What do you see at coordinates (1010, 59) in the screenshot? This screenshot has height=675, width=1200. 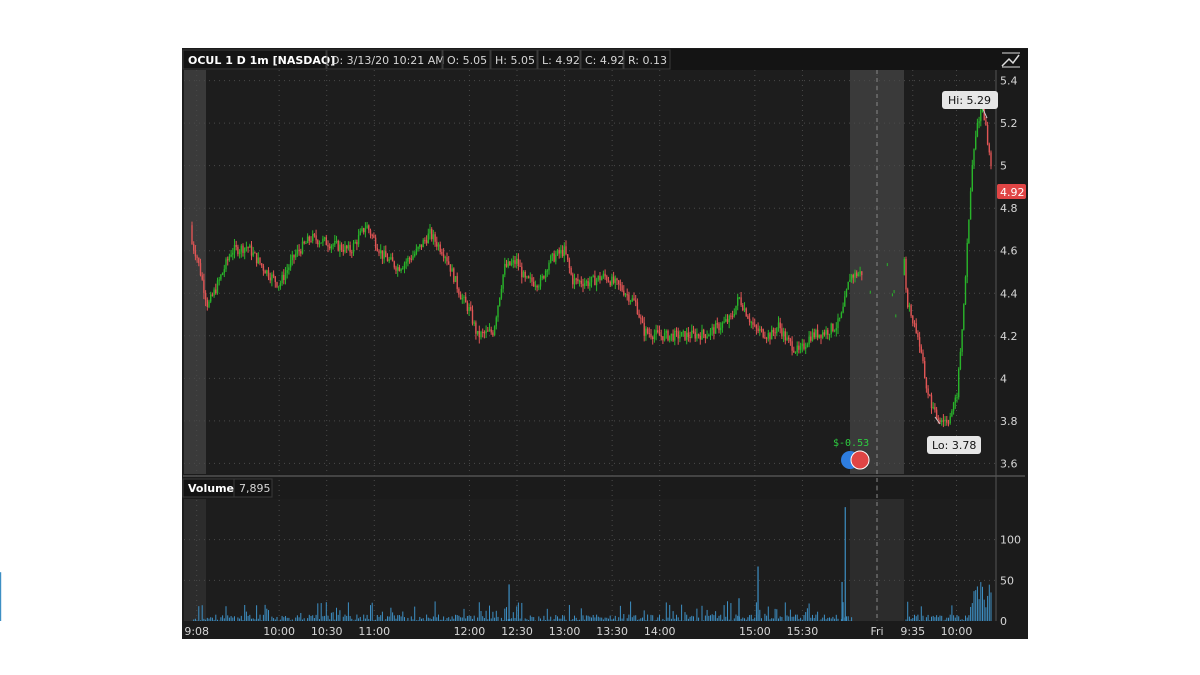 I see `chart-style-icon` at bounding box center [1010, 59].